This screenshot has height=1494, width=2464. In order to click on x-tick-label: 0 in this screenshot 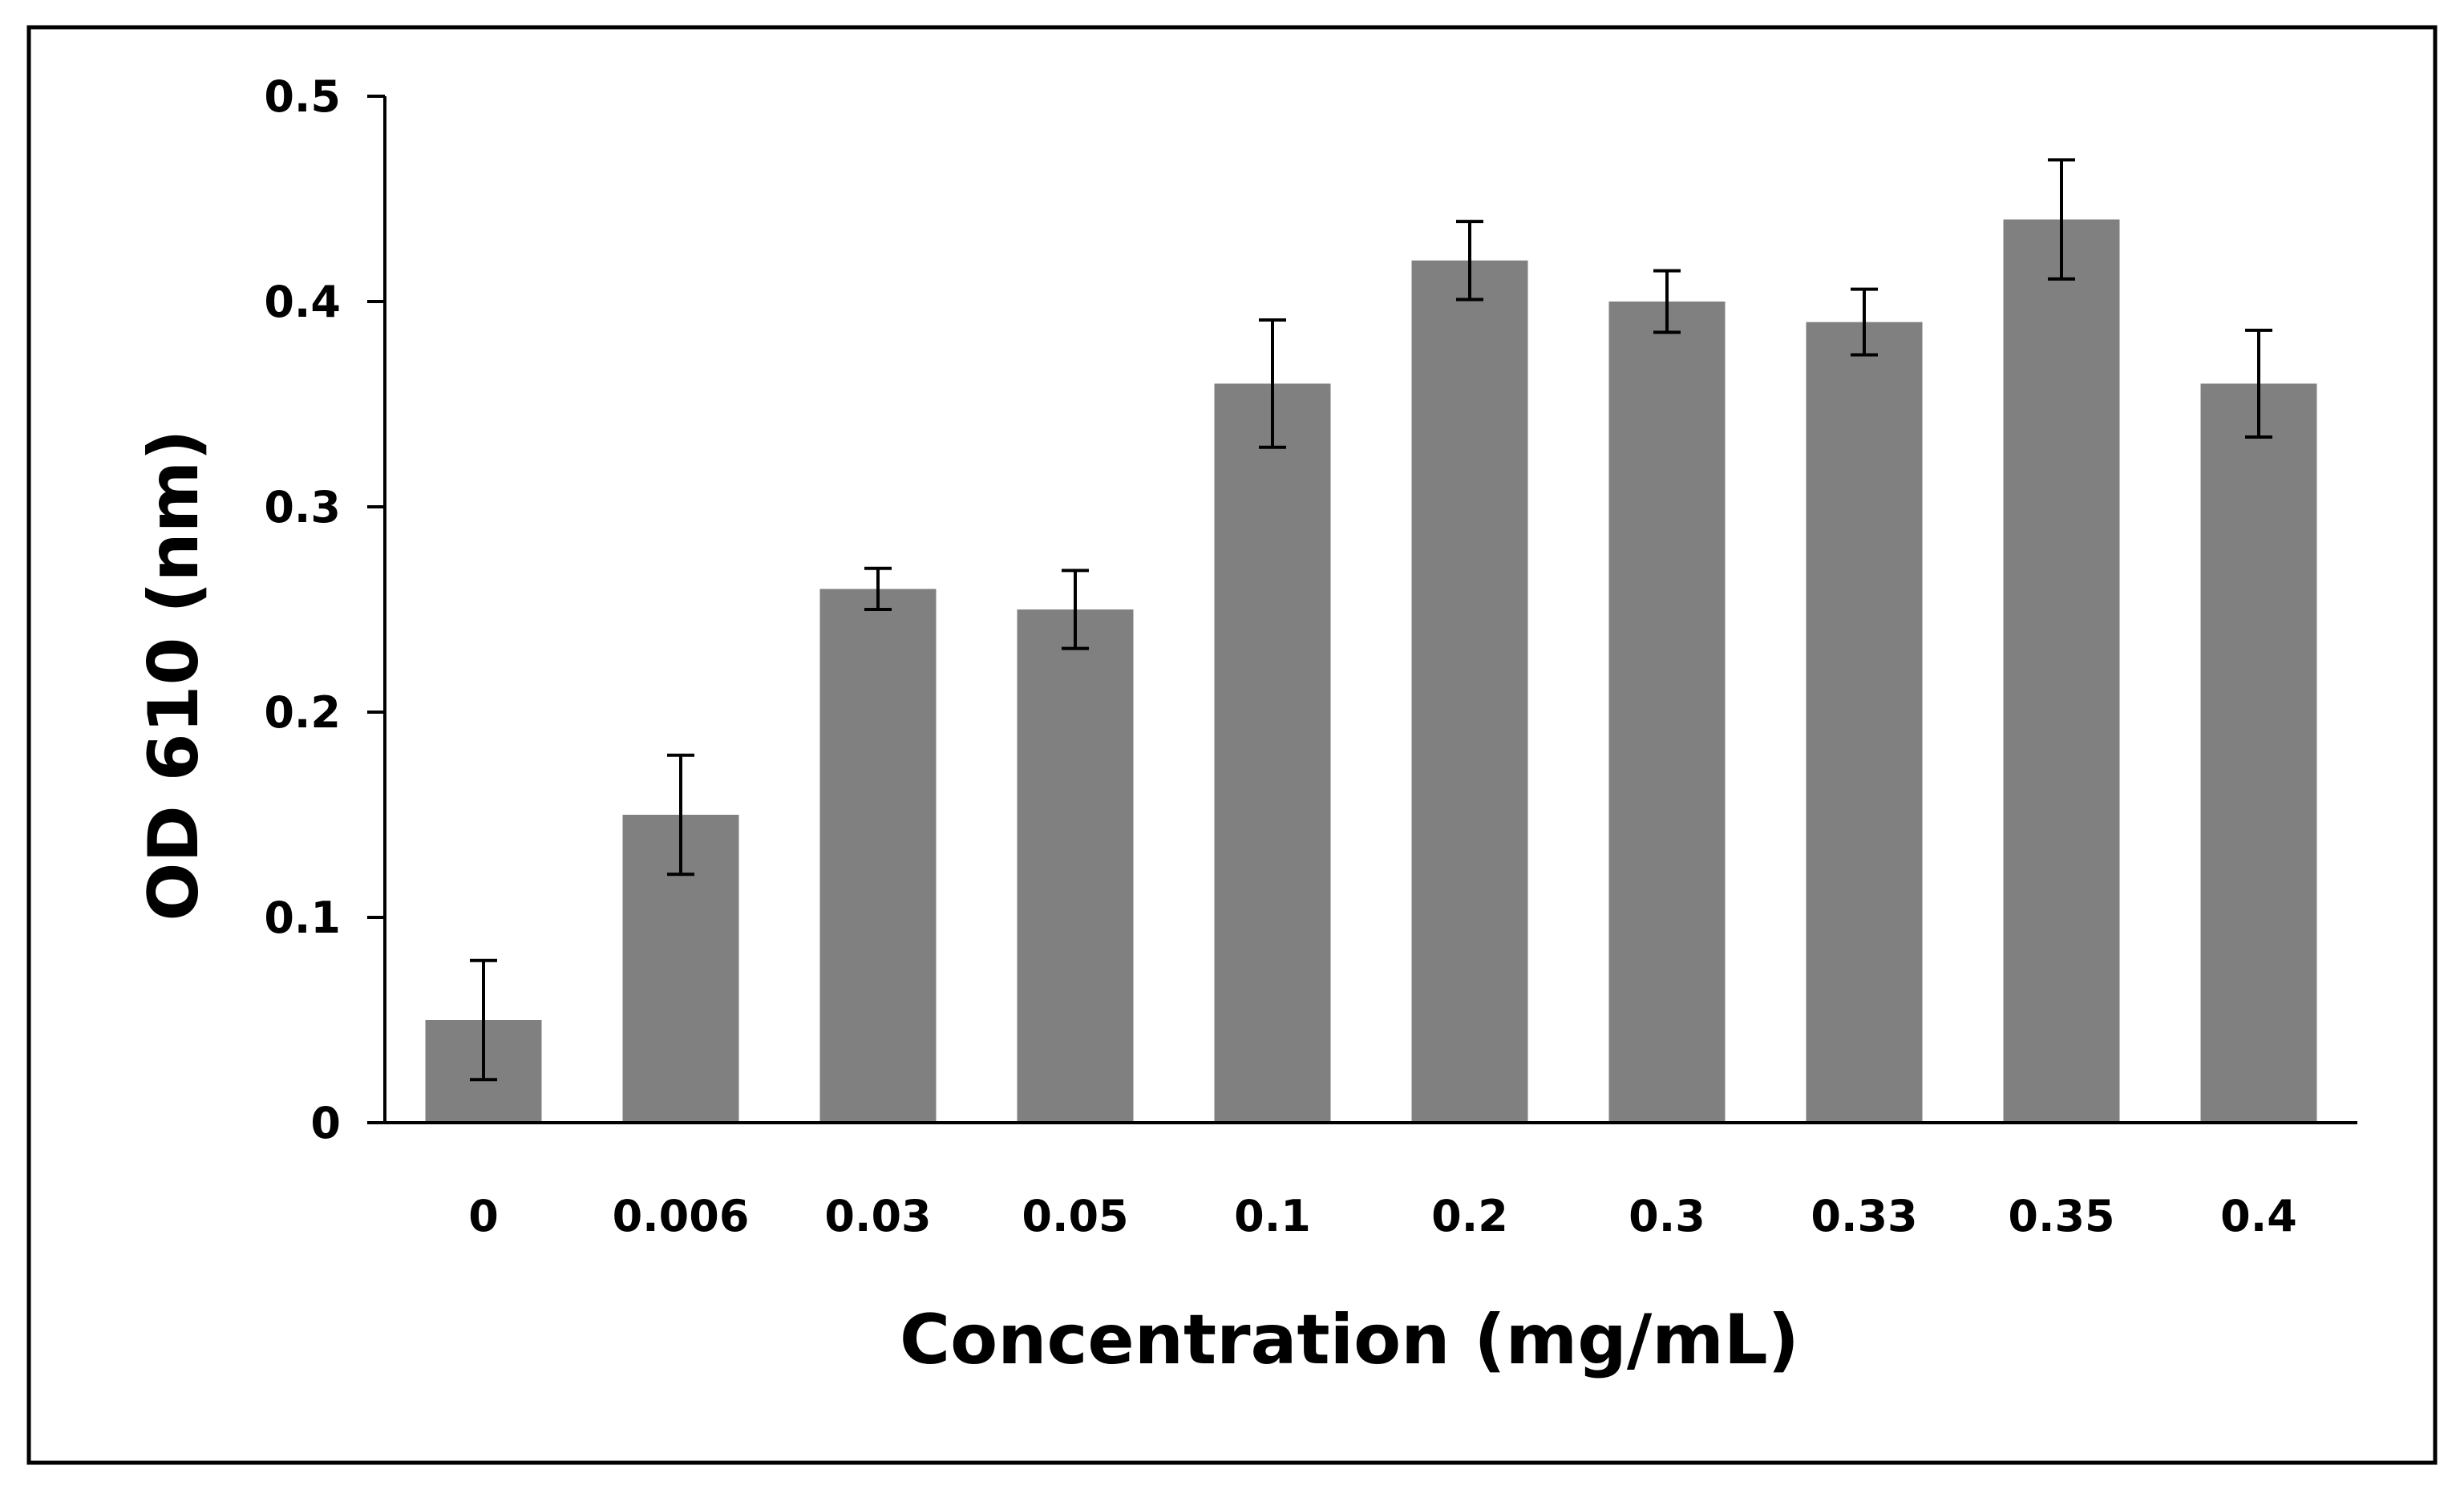, I will do `click(483, 1216)`.